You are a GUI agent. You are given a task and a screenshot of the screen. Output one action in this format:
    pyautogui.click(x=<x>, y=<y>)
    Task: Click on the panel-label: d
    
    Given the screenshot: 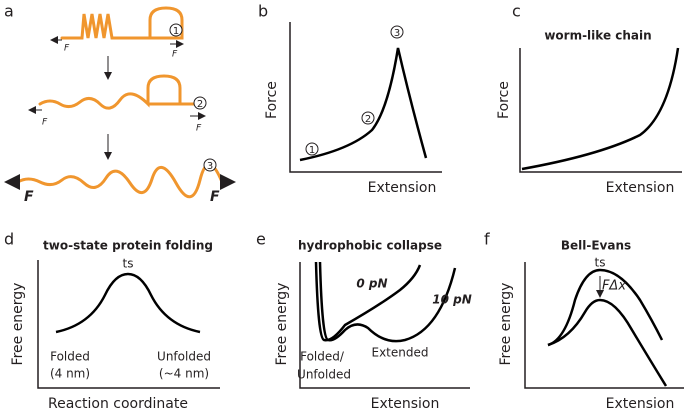 What is the action you would take?
    pyautogui.click(x=9, y=239)
    